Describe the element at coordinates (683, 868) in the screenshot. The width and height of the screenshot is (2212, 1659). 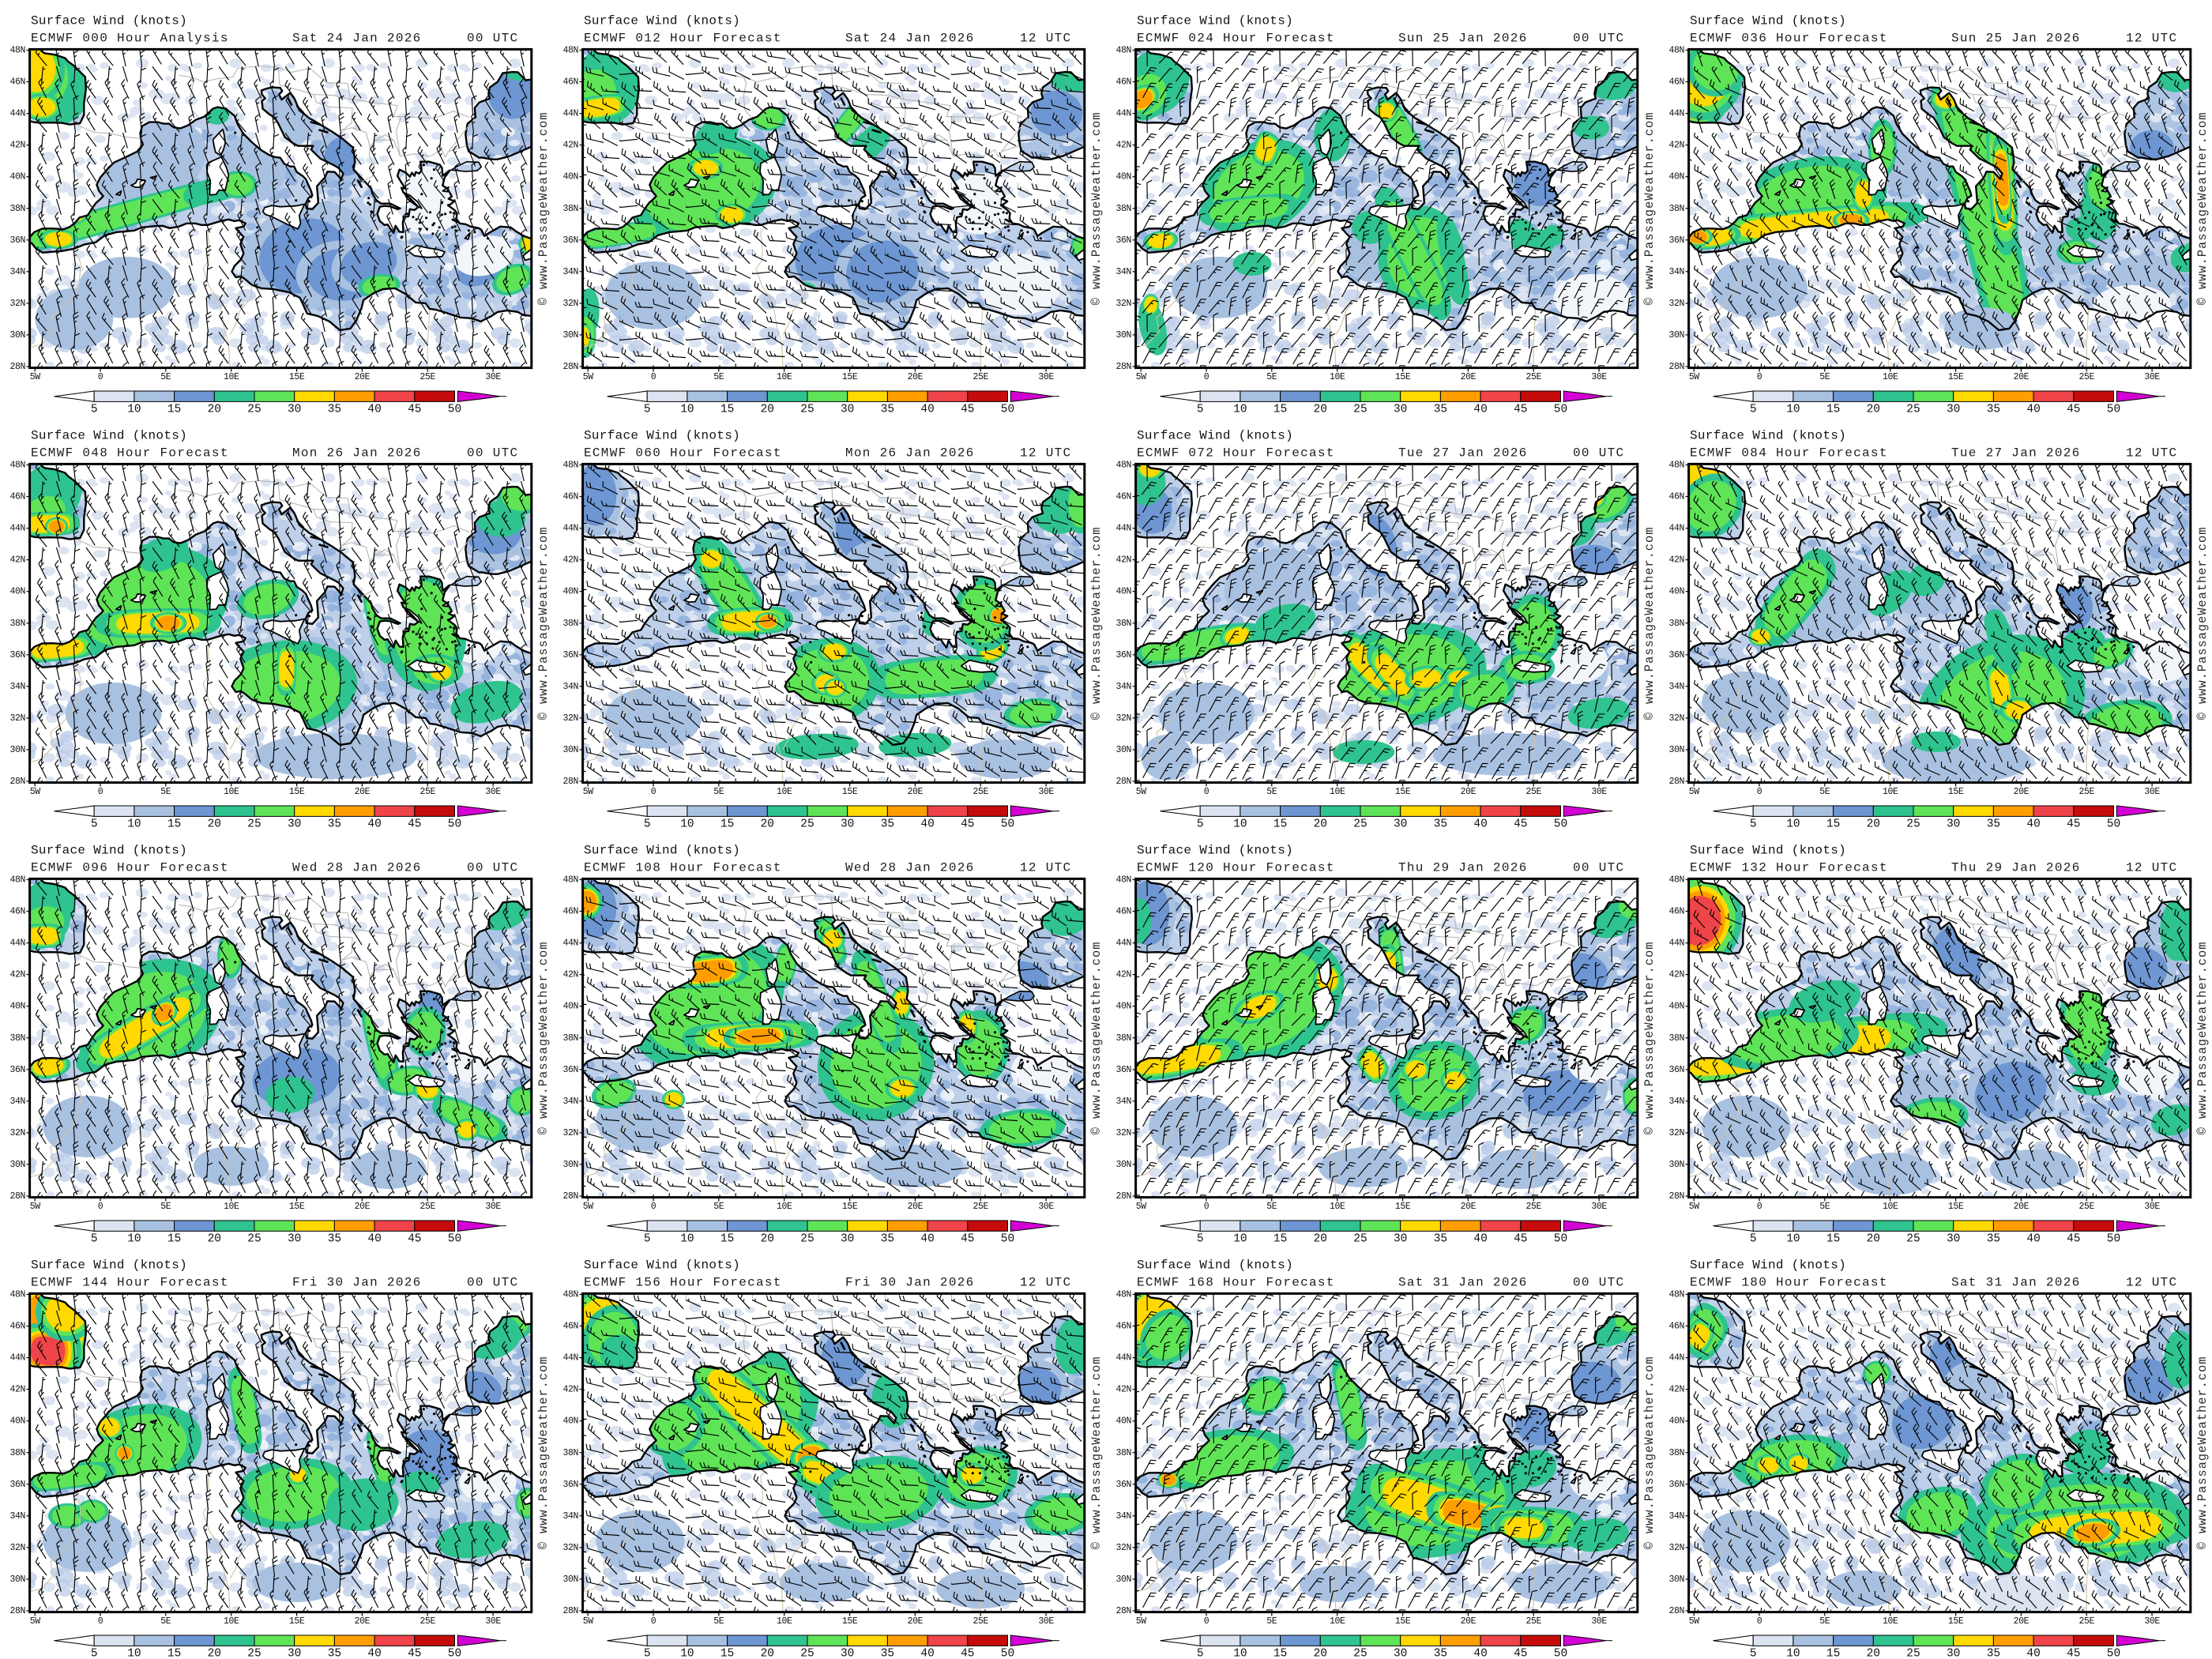
I see `svg-text: ECMWF 108 Hour Forecast` at that location.